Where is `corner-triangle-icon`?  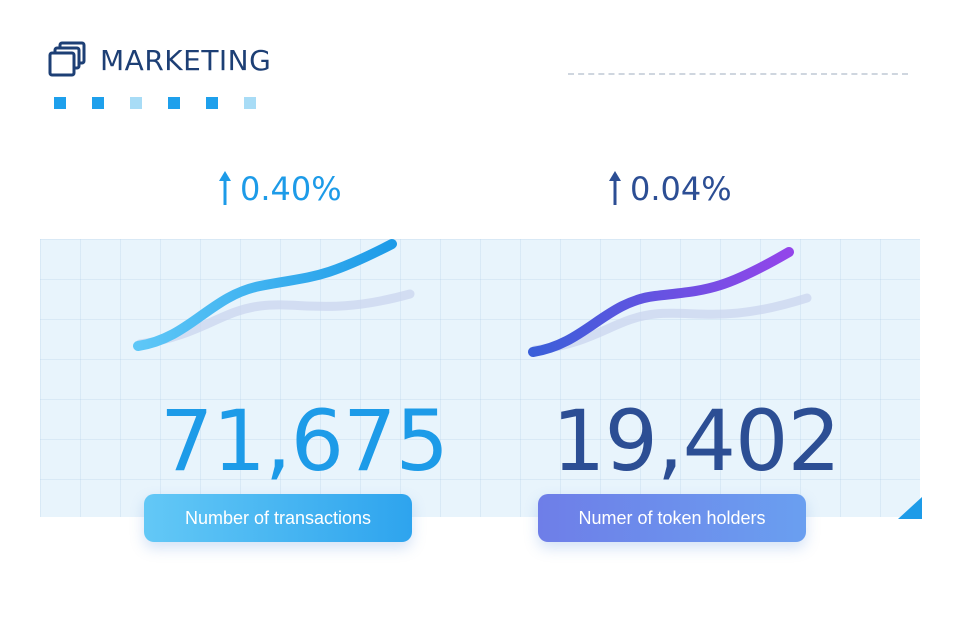 corner-triangle-icon is located at coordinates (910, 508).